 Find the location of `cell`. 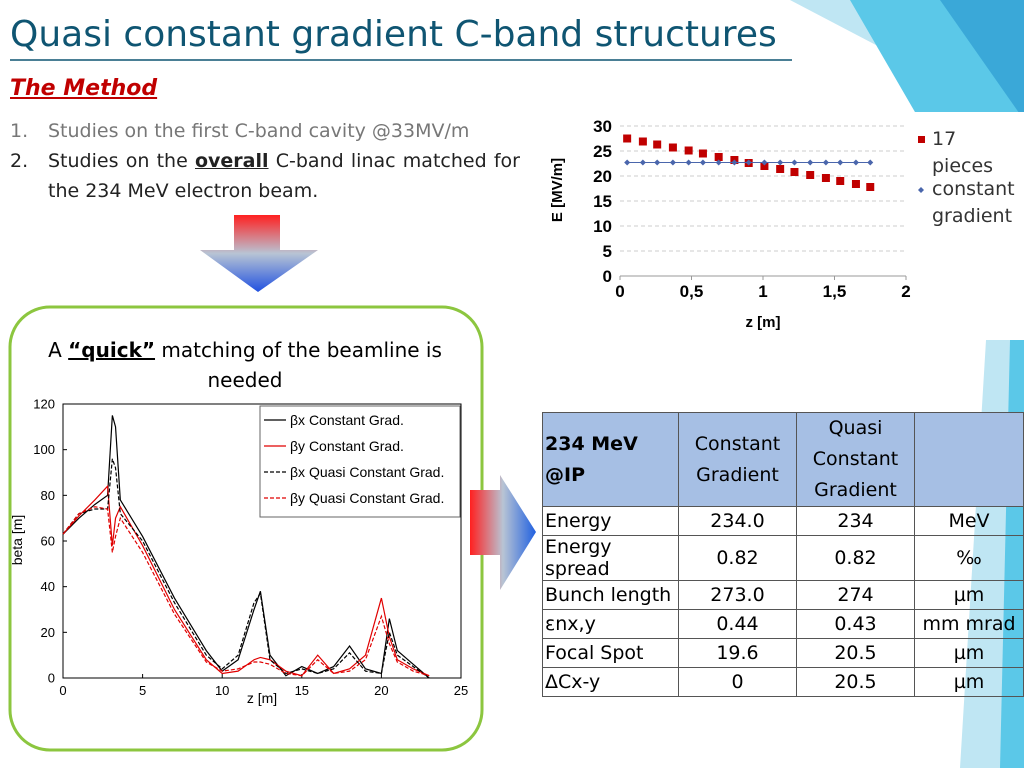

cell is located at coordinates (969, 459).